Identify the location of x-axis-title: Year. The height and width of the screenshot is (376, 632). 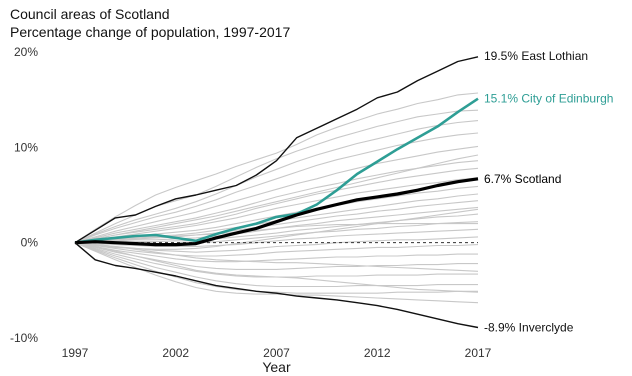
(276, 367).